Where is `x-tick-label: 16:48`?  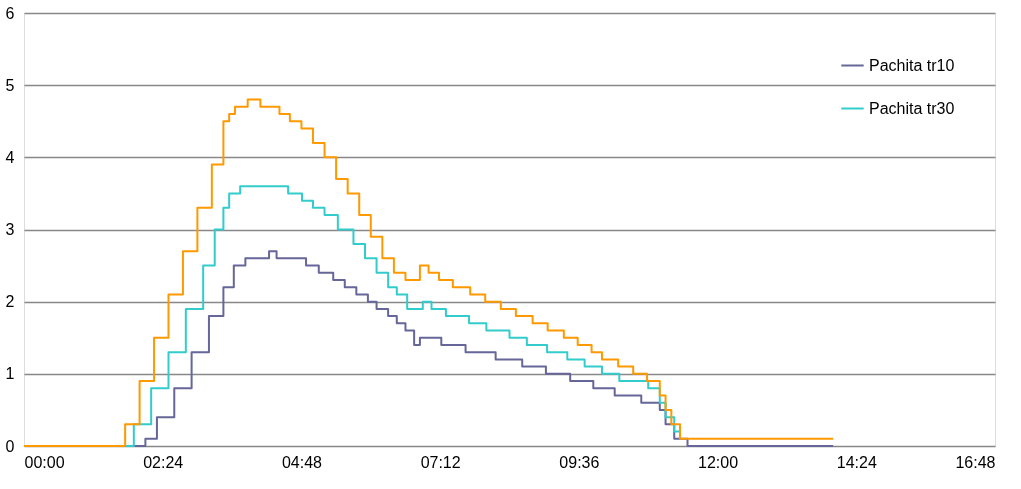 x-tick-label: 16:48 is located at coordinates (975, 462).